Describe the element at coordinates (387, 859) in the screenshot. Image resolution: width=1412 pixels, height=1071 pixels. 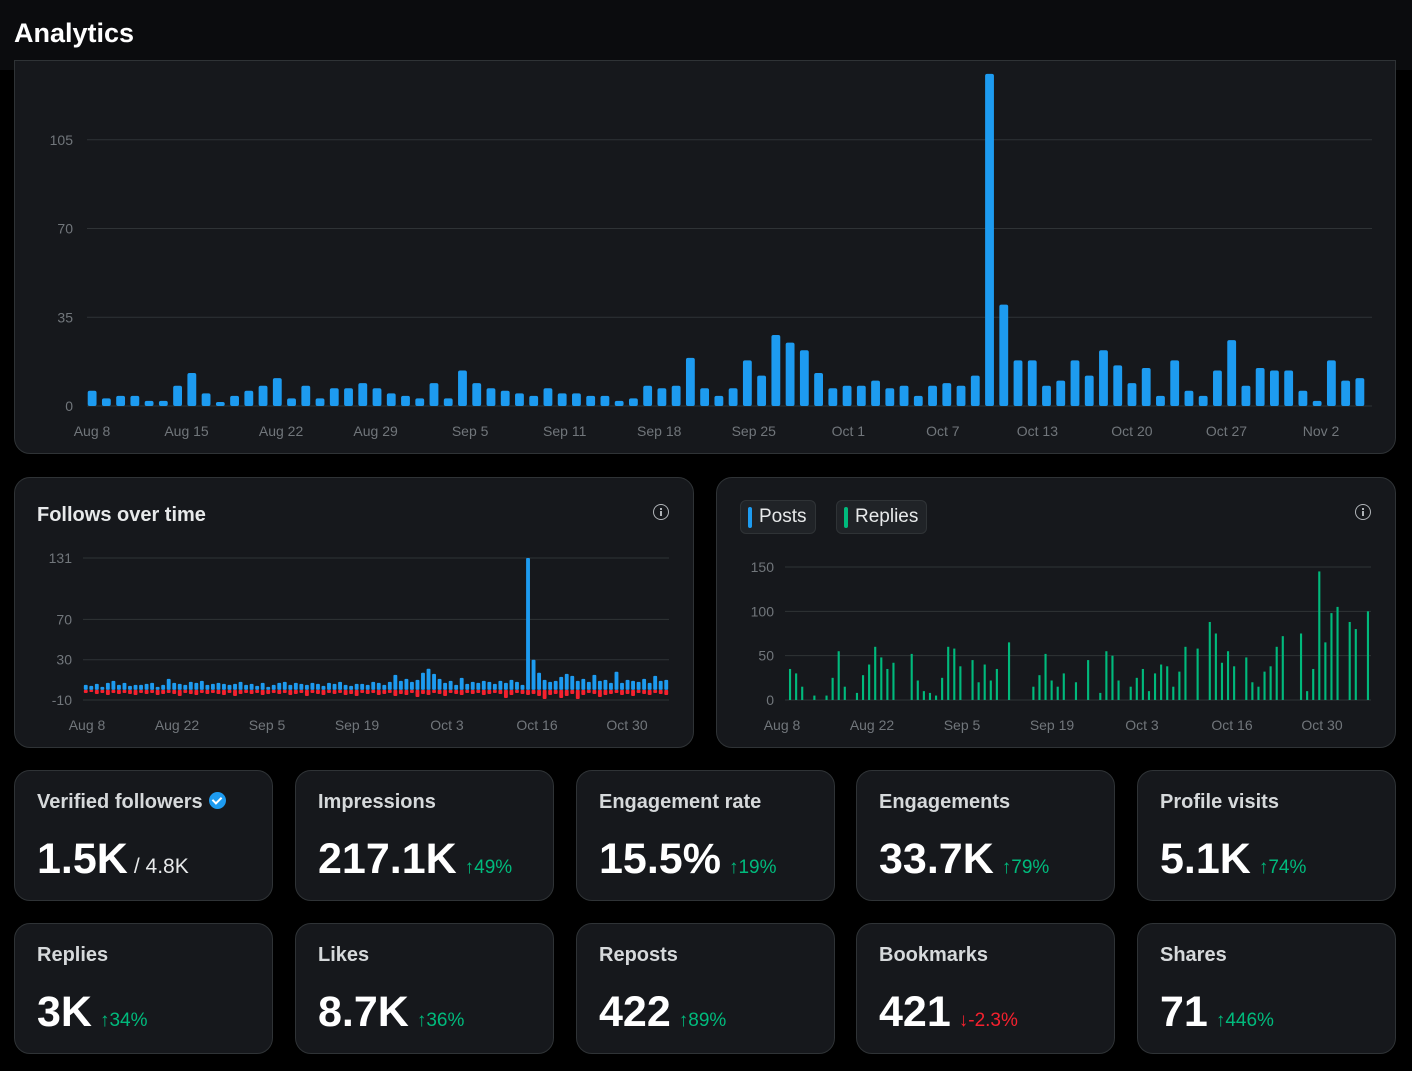
I see `stat-value-text: 217.1K` at that location.